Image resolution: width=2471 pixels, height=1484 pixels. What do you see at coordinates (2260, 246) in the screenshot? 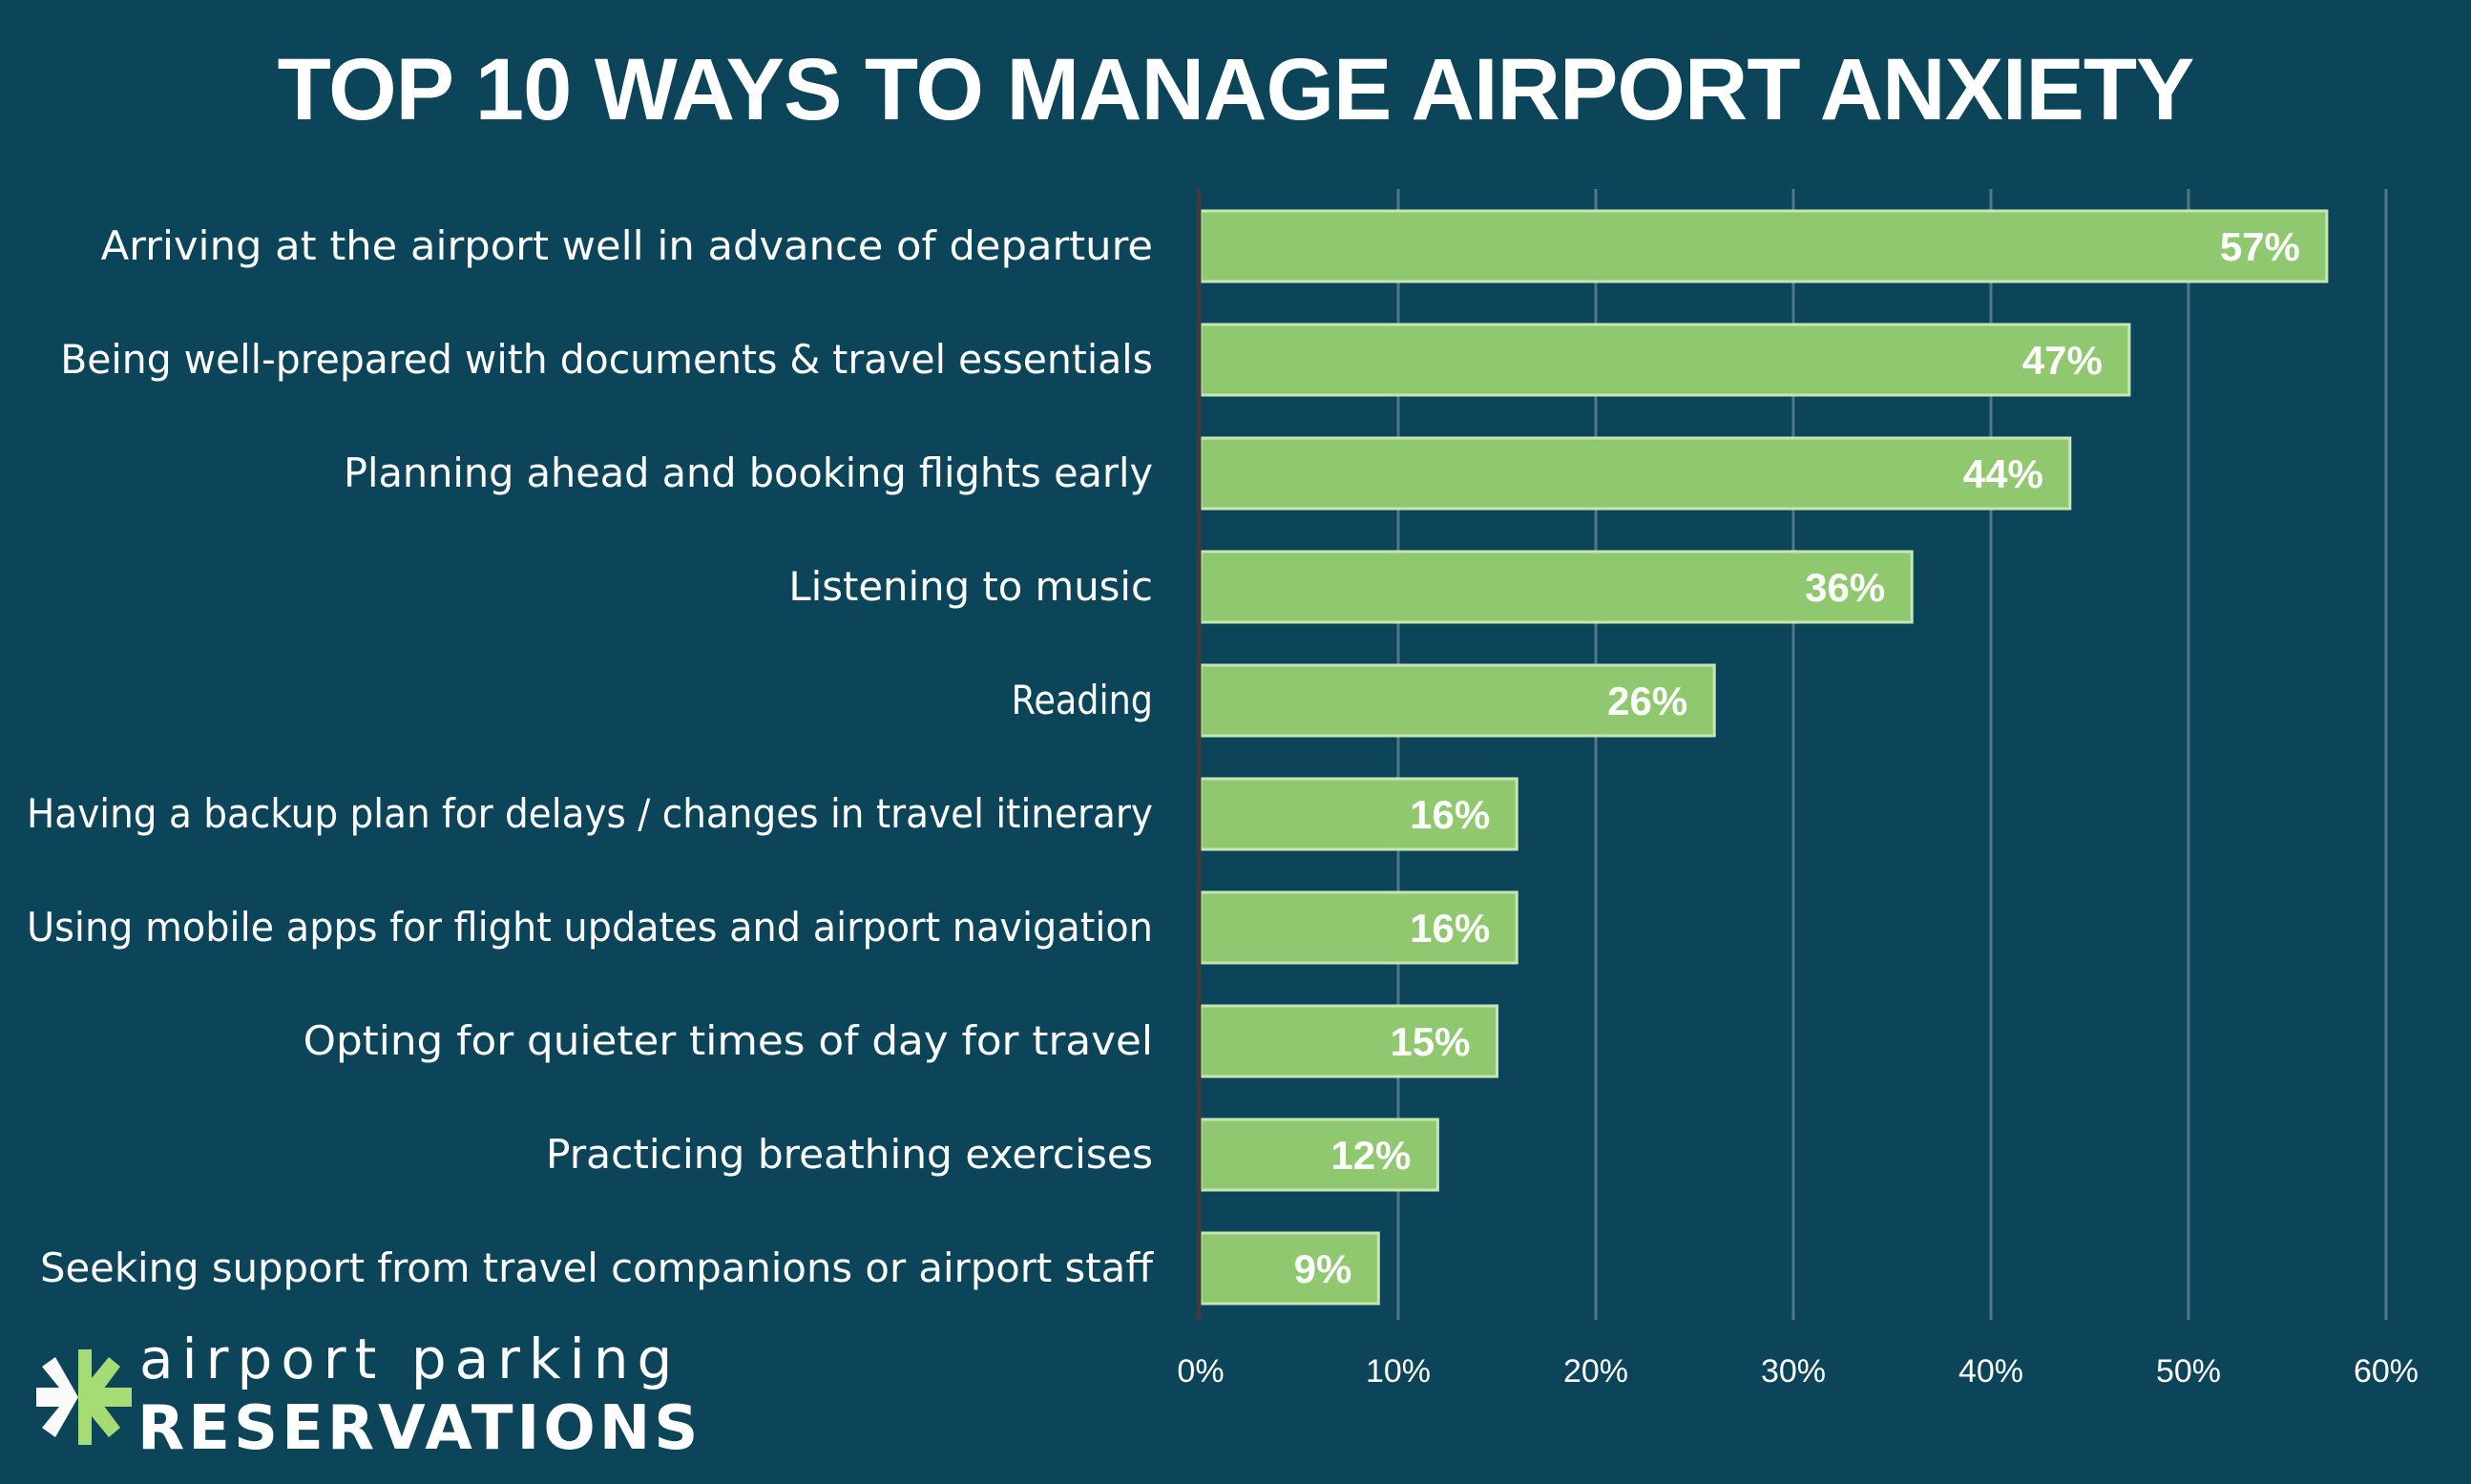
I see `data-label: 57%` at bounding box center [2260, 246].